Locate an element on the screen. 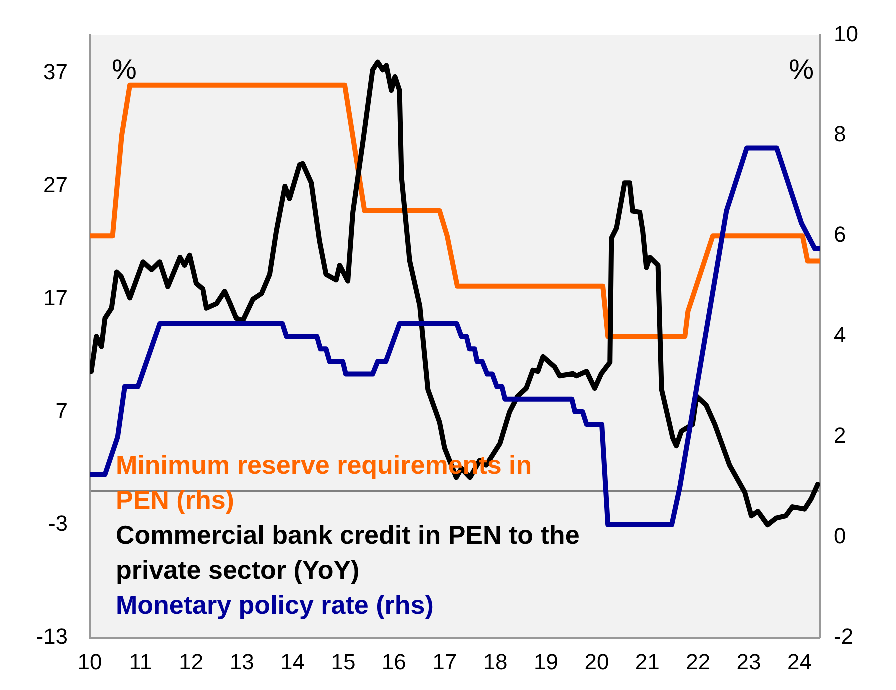 Image resolution: width=896 pixels, height=690 pixels. x-tick-label: 24 is located at coordinates (799, 661).